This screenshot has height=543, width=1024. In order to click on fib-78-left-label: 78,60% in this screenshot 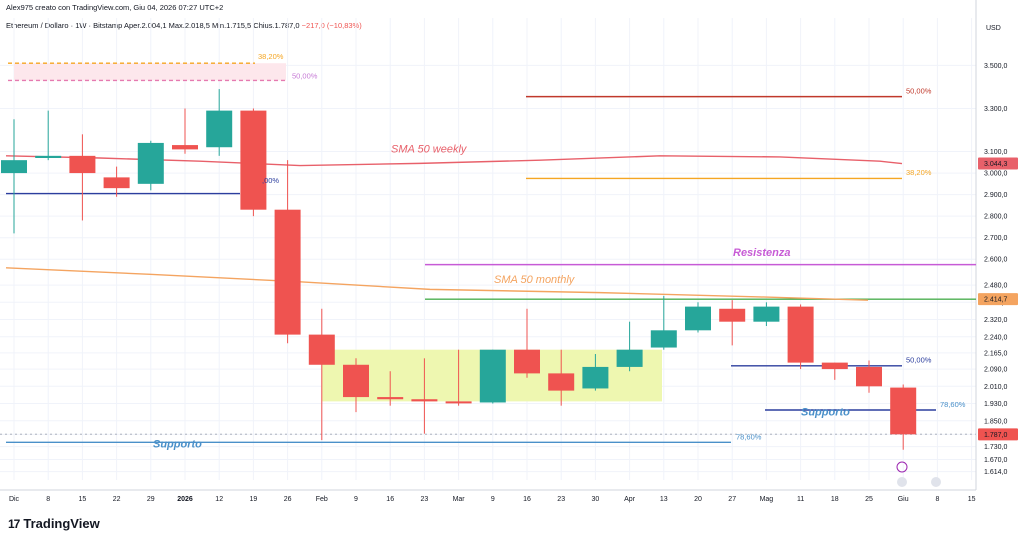, I will do `click(749, 437)`.